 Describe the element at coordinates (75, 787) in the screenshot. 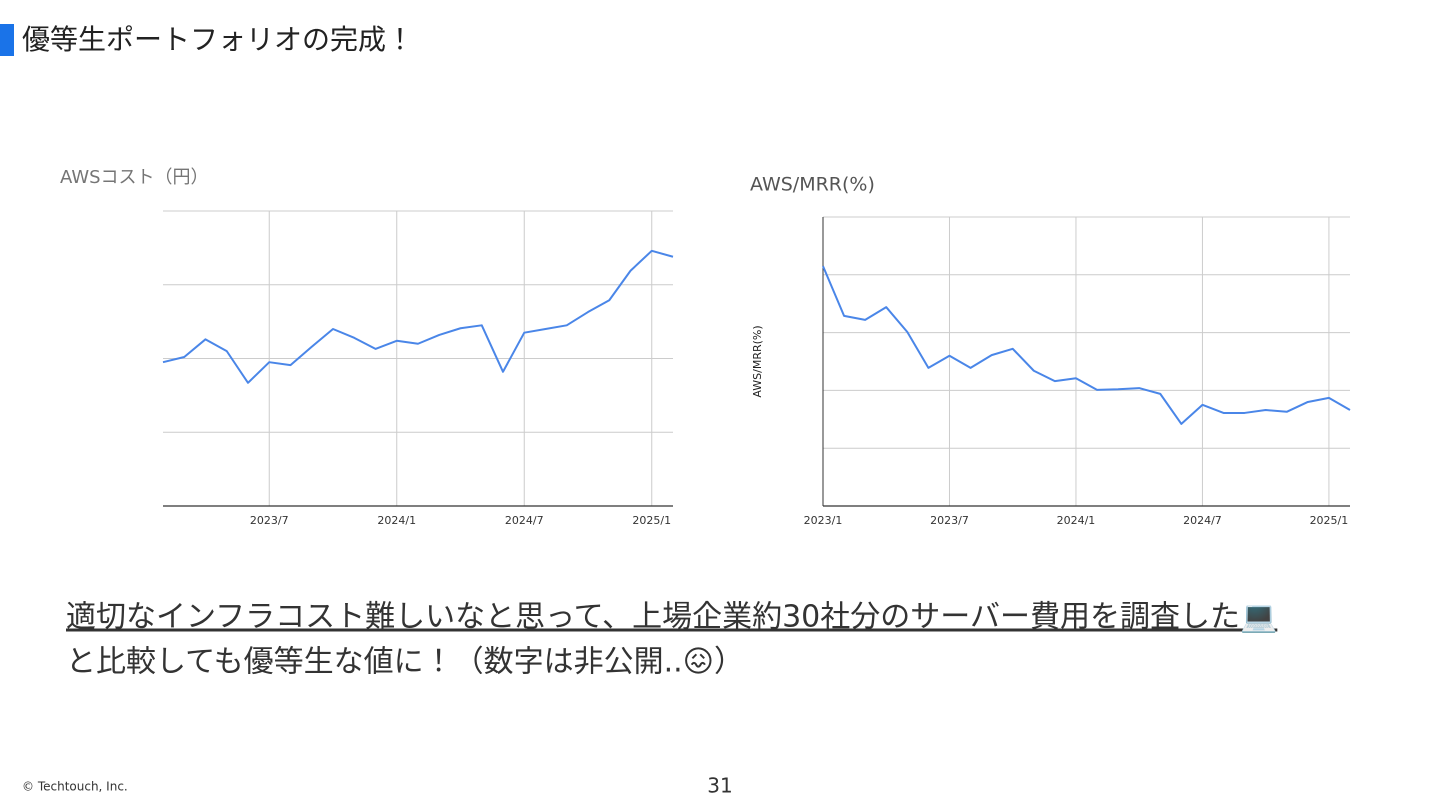

I see `copyright: © Techtouch, Inc.` at that location.